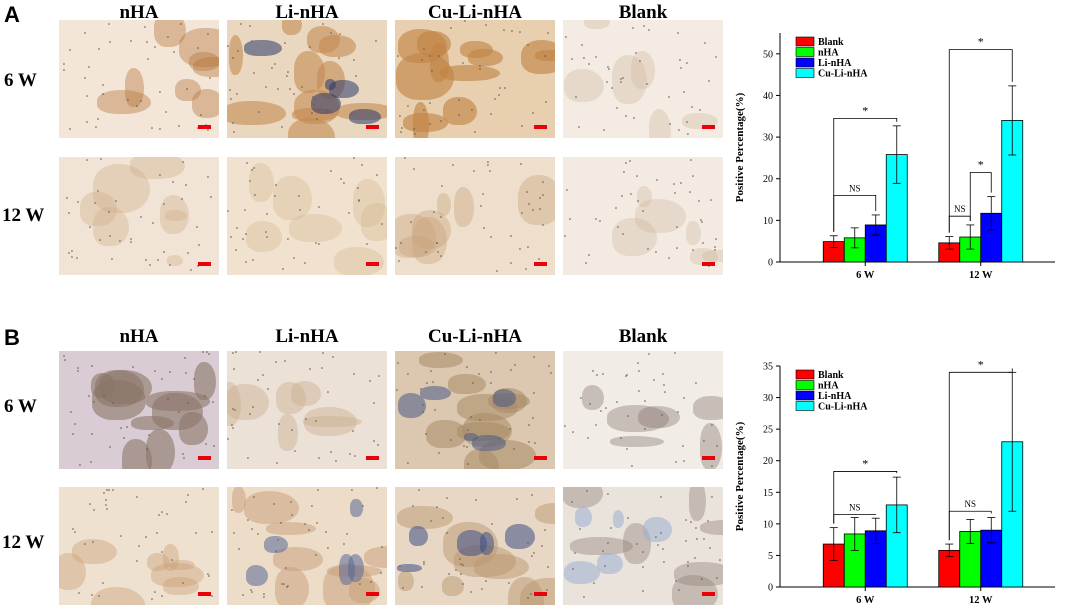 This screenshot has height=616, width=1072. I want to click on significance-label: *, so click(865, 463).